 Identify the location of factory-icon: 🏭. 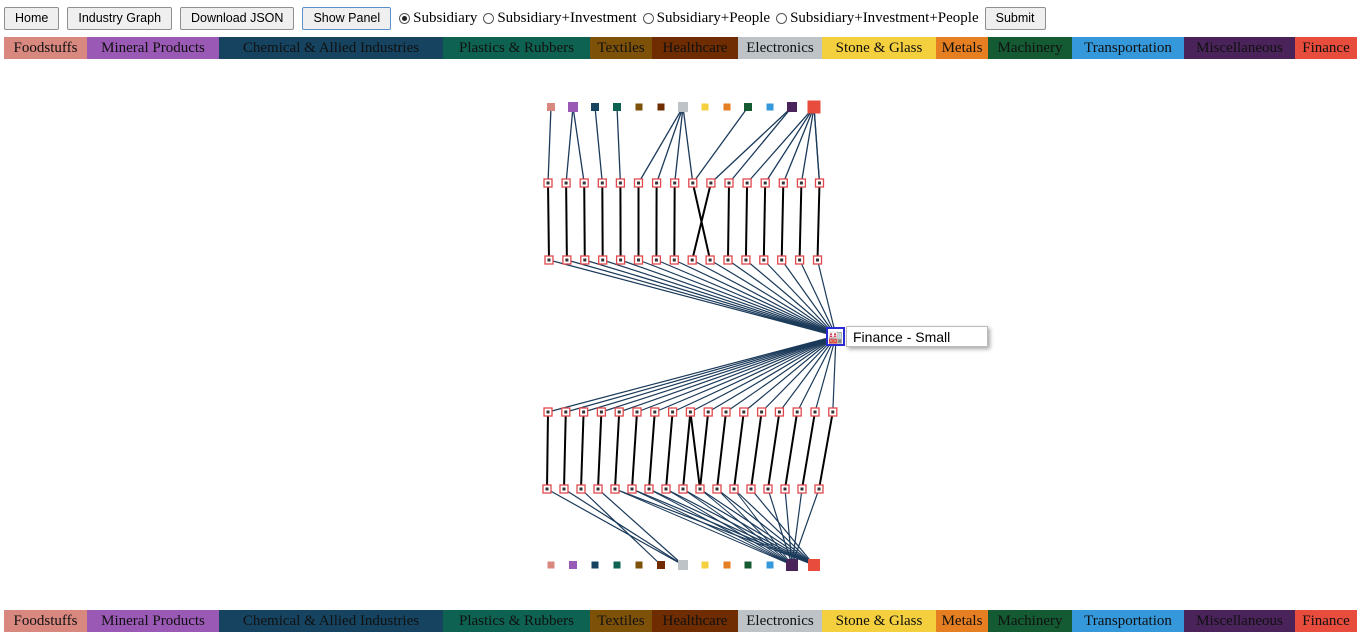
(835, 336).